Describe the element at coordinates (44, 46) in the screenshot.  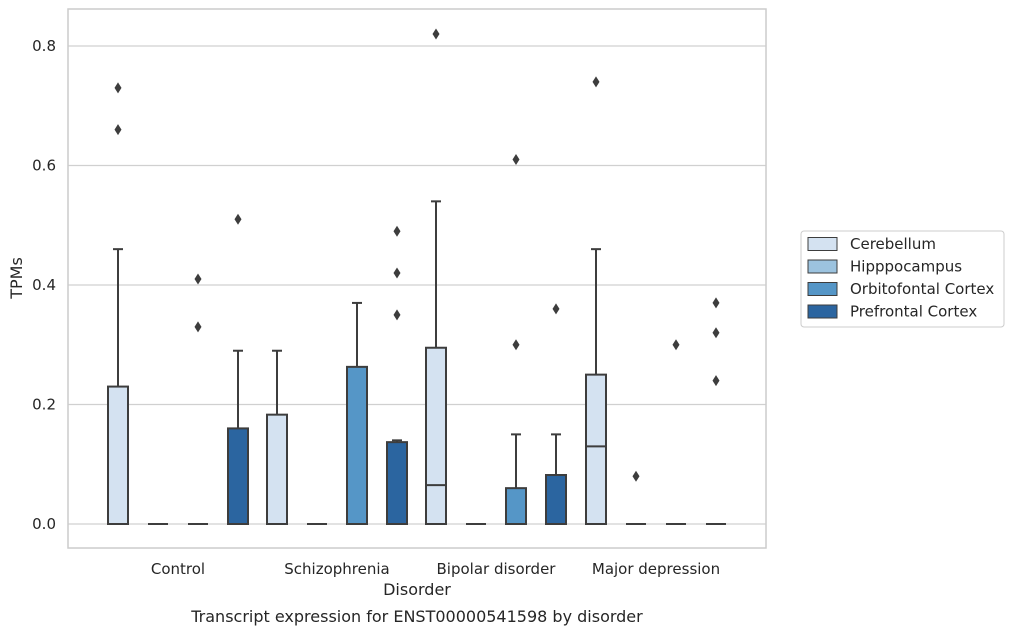
I see `y-tick-label: 0.8` at that location.